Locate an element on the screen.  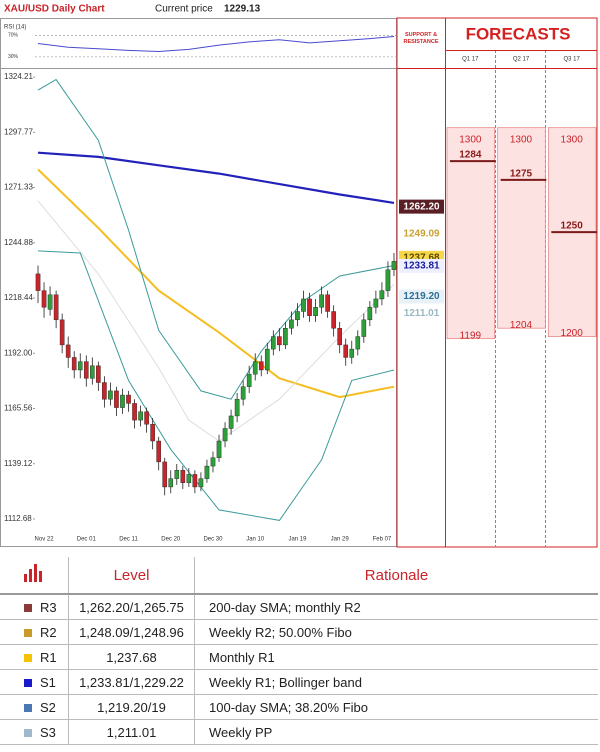
row-name: S2 is located at coordinates (48, 707).